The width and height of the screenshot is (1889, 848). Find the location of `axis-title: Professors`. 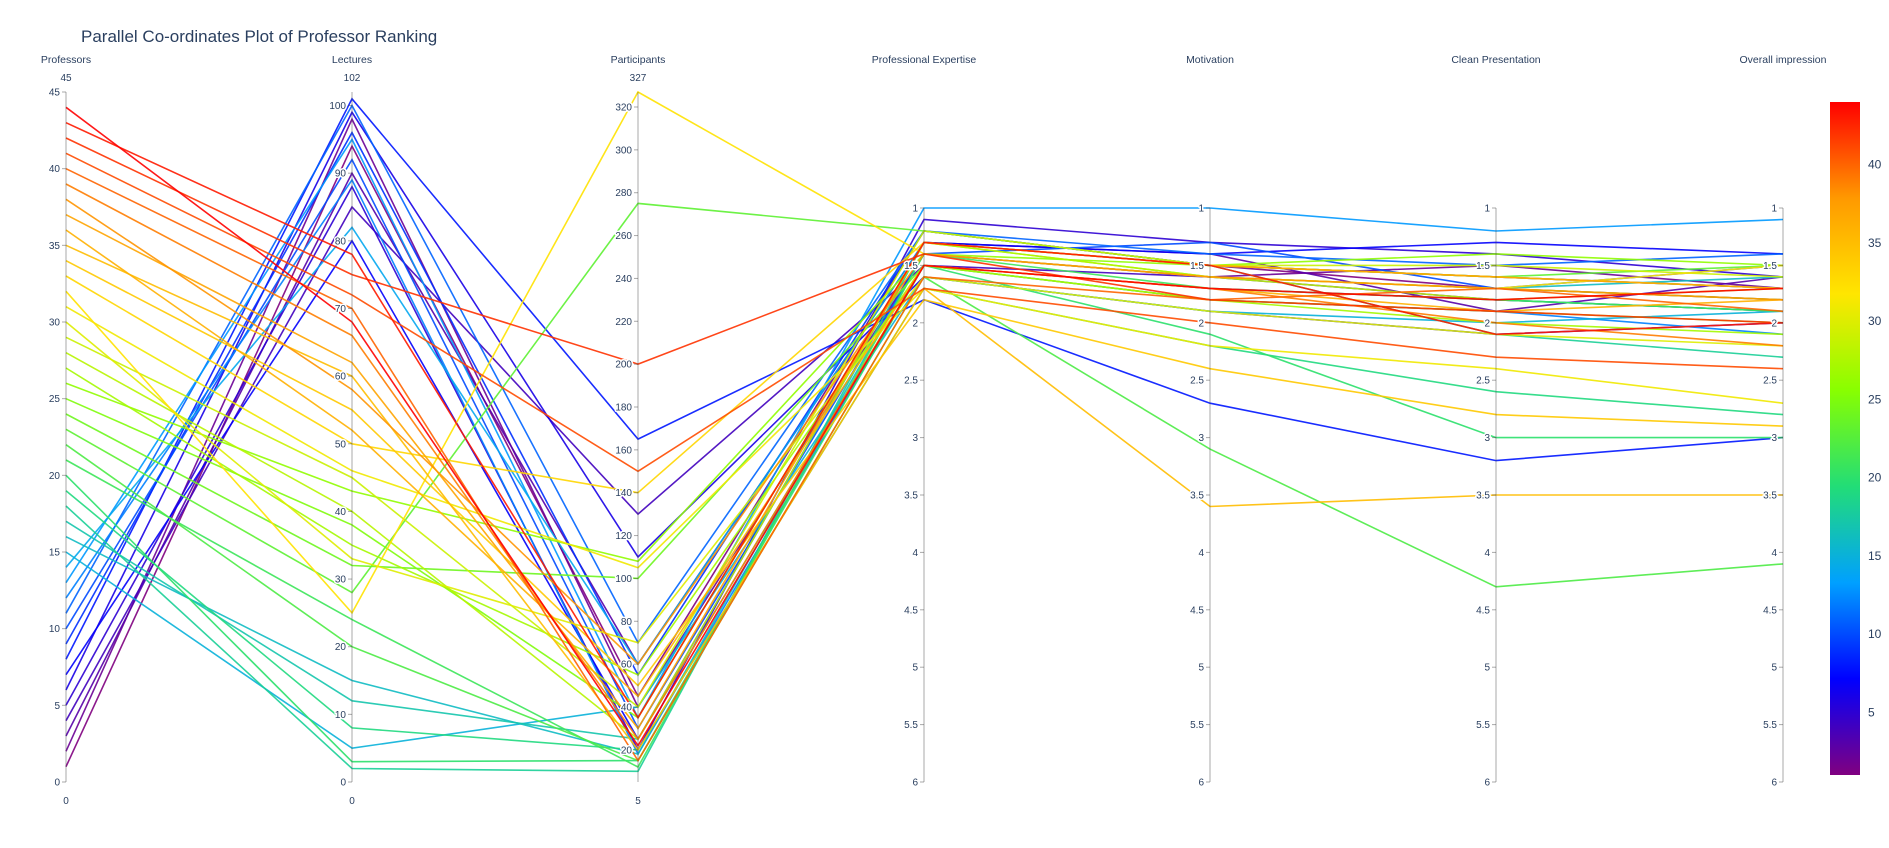

axis-title: Professors is located at coordinates (66, 60).